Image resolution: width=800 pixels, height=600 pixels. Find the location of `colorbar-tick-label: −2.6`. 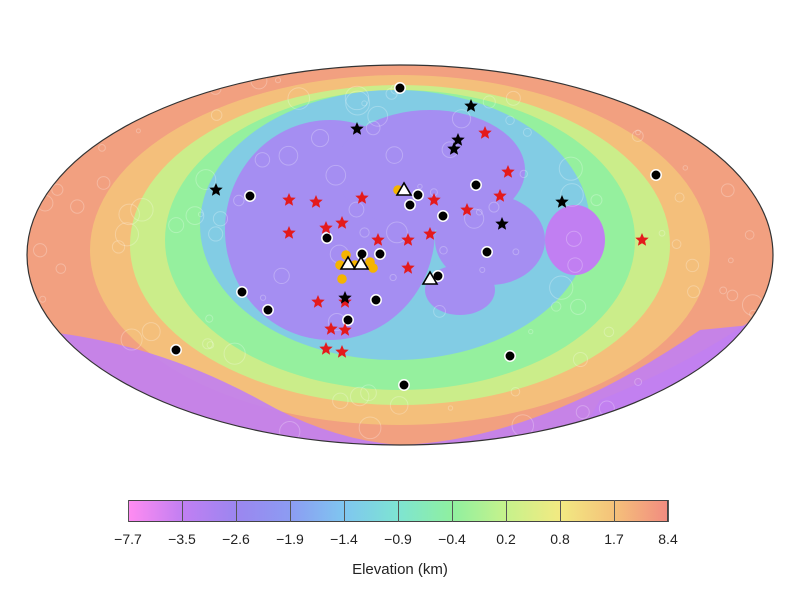

colorbar-tick-label: −2.6 is located at coordinates (236, 539).